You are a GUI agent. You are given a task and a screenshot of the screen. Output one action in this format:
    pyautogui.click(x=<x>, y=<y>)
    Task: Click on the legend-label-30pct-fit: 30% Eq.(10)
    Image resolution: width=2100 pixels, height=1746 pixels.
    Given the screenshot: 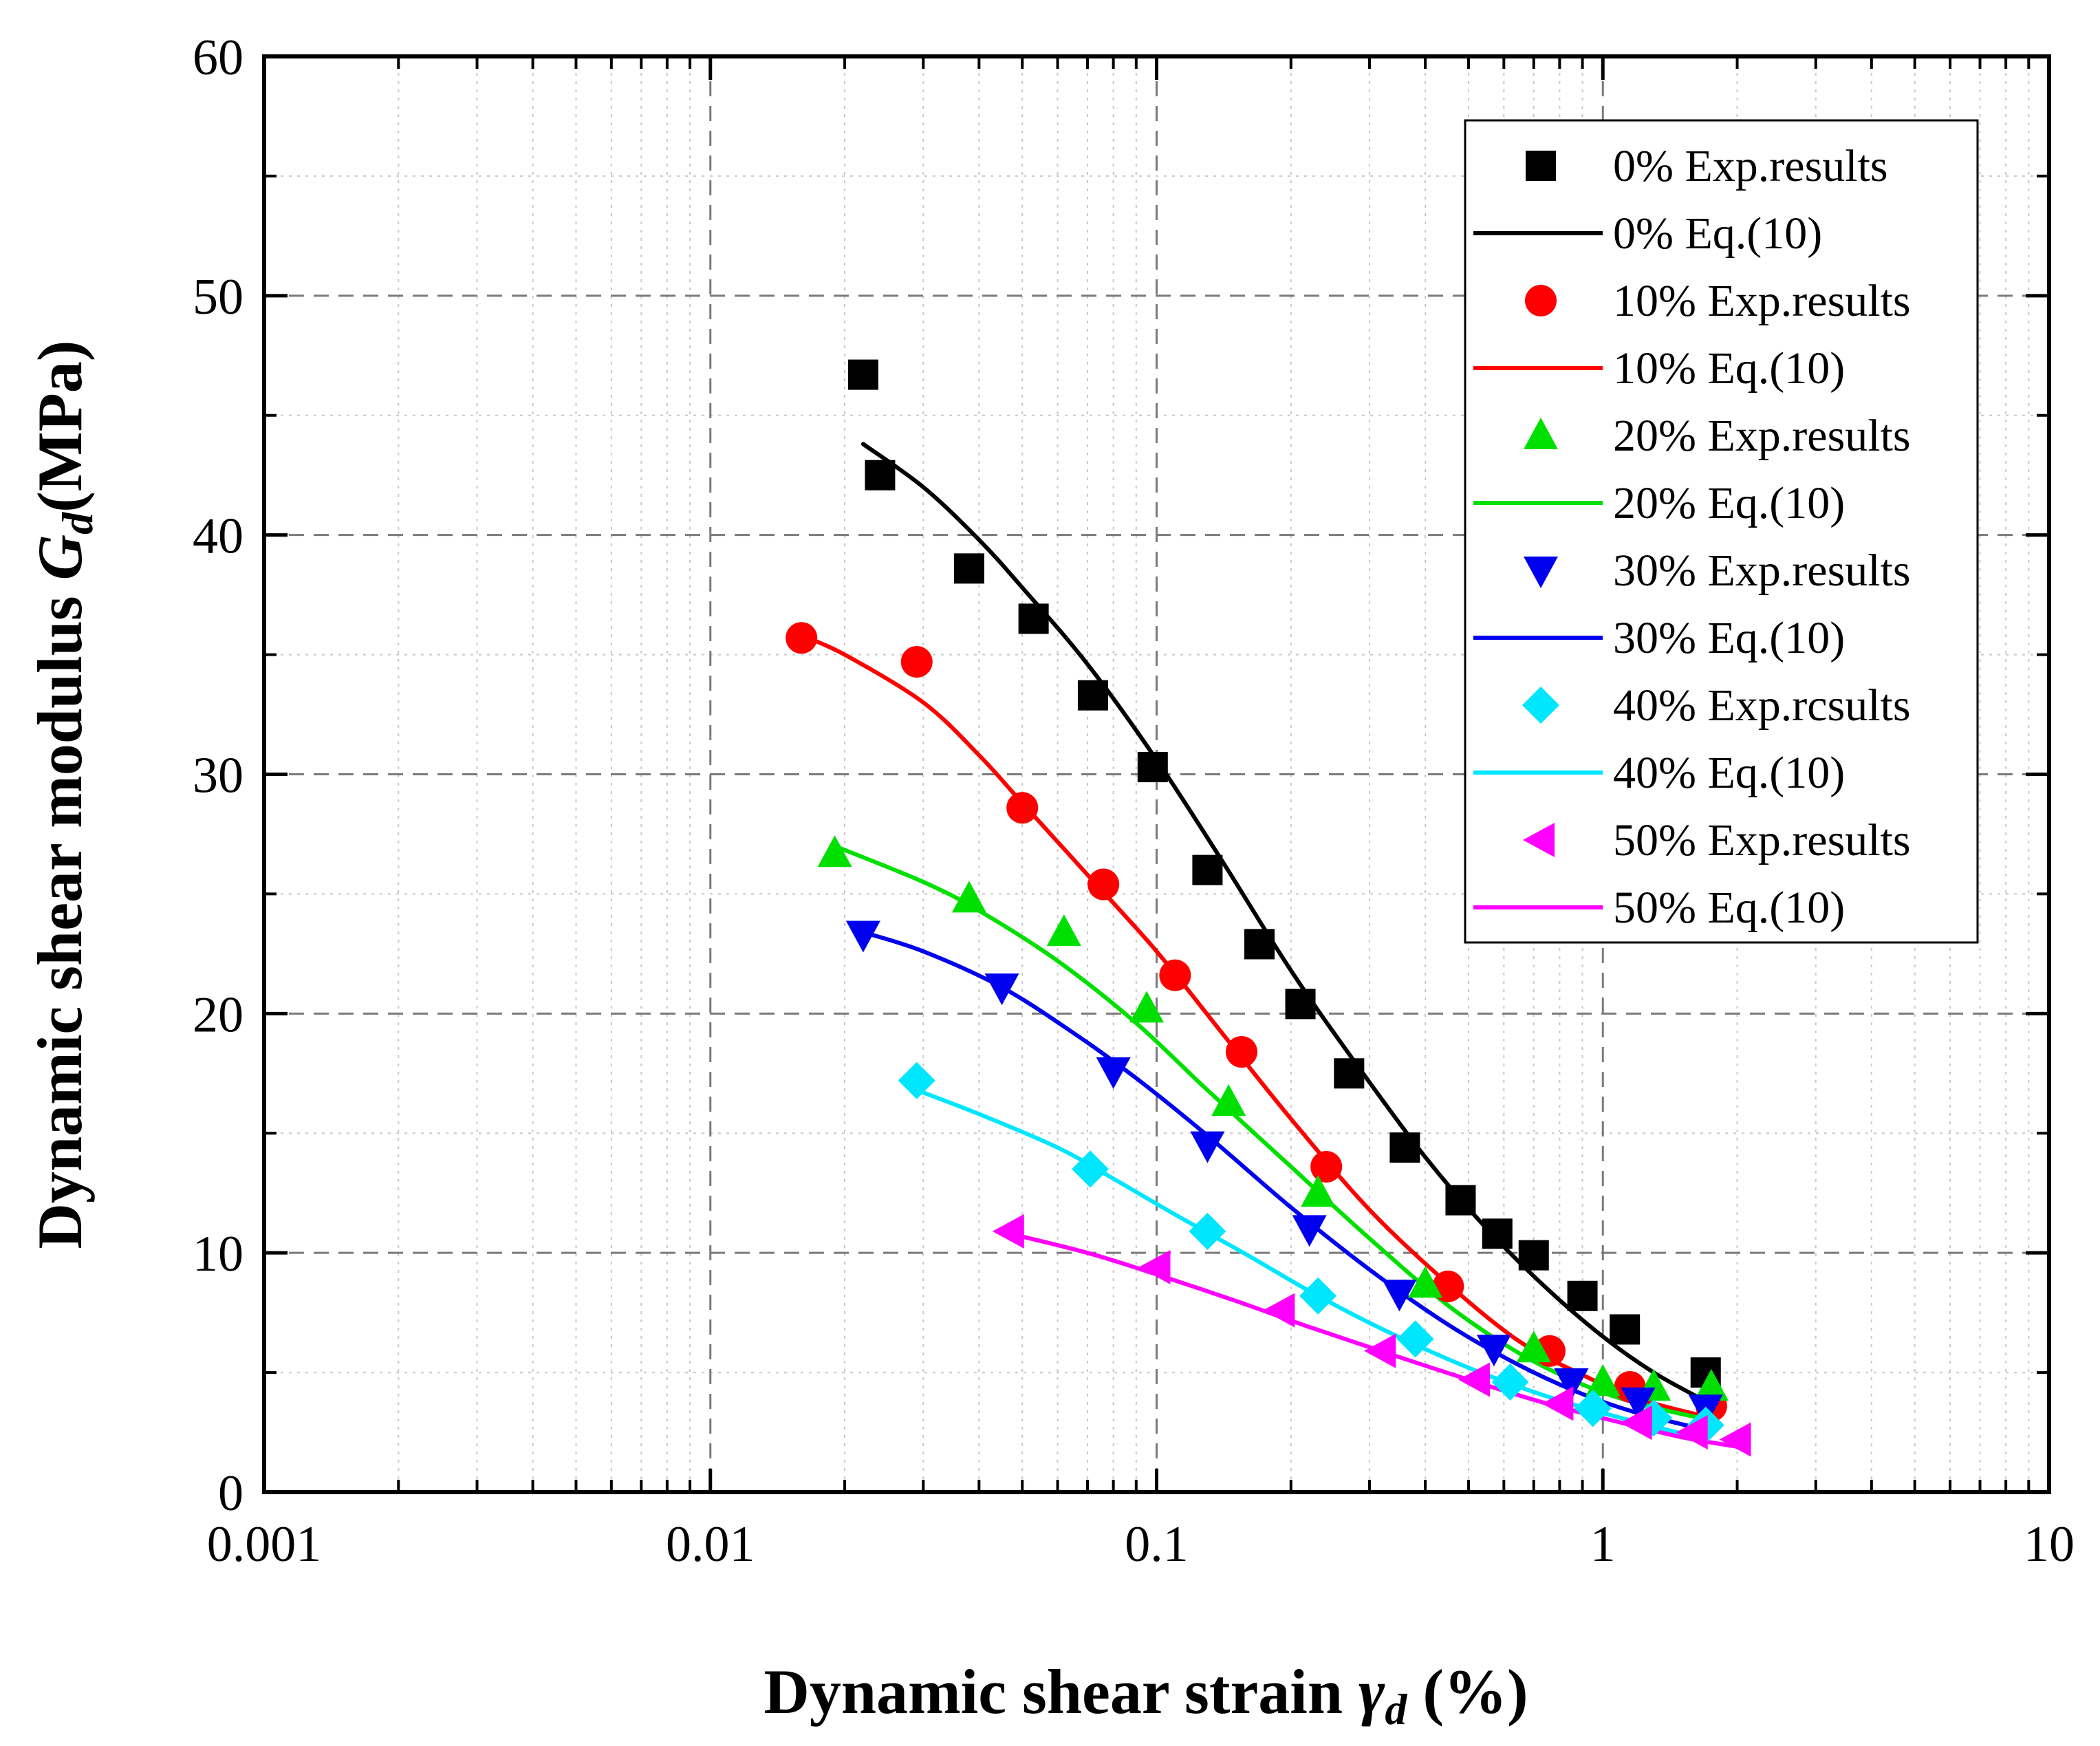 What is the action you would take?
    pyautogui.click(x=1729, y=638)
    